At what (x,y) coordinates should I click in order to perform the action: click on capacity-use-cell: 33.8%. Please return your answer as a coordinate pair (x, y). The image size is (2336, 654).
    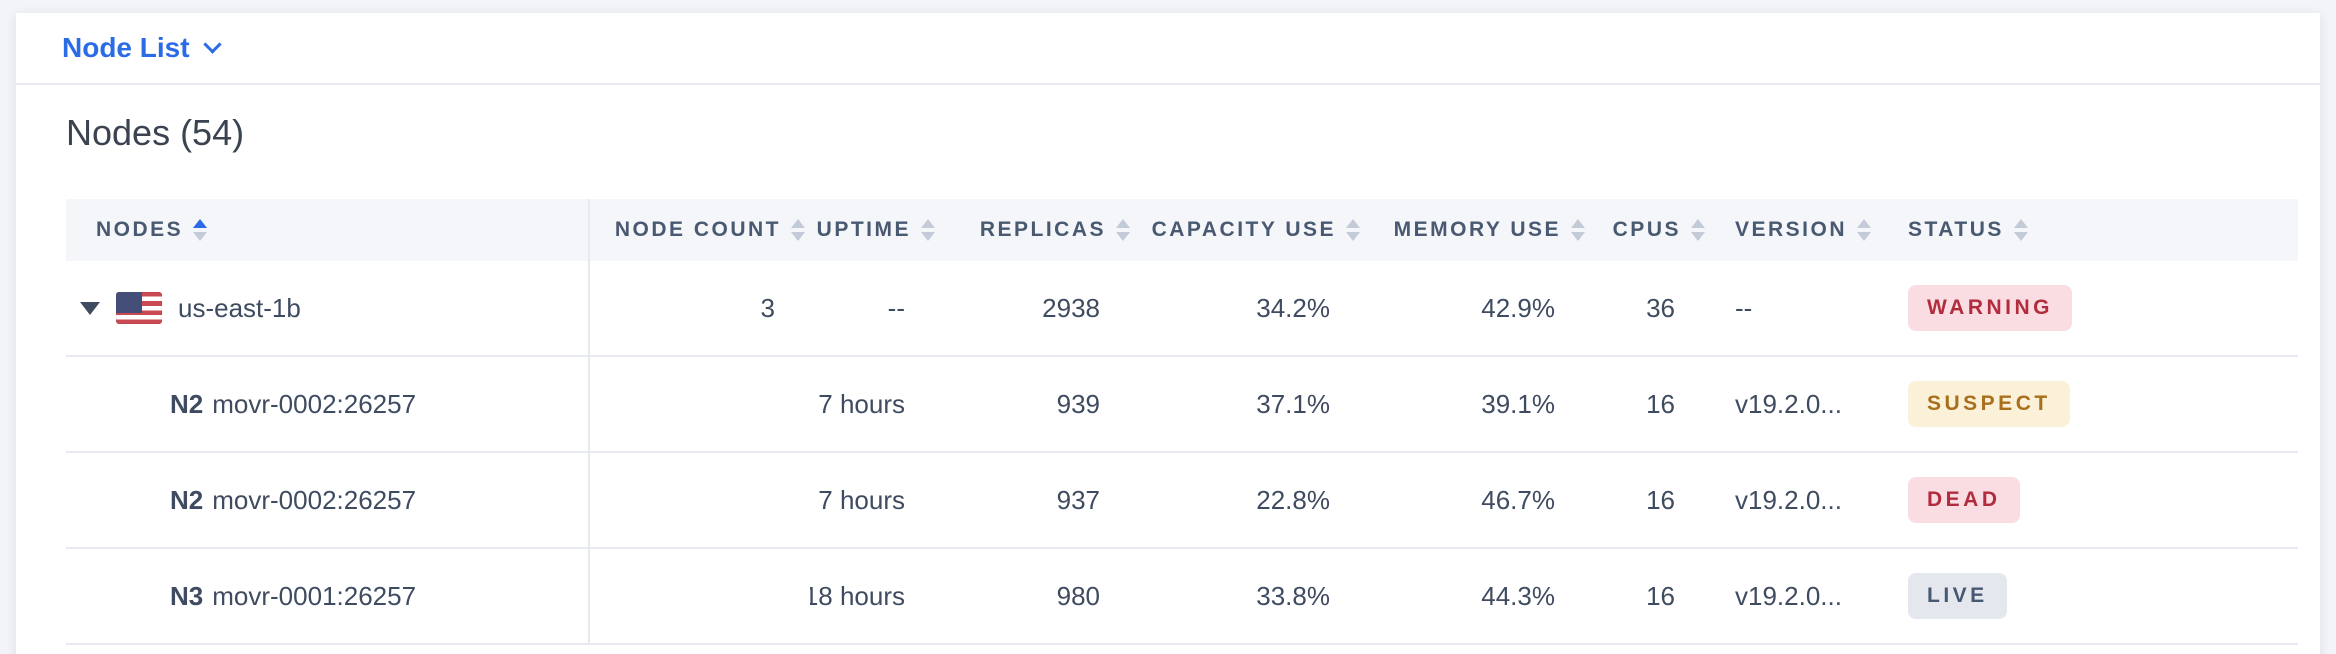
    Looking at the image, I should click on (1293, 595).